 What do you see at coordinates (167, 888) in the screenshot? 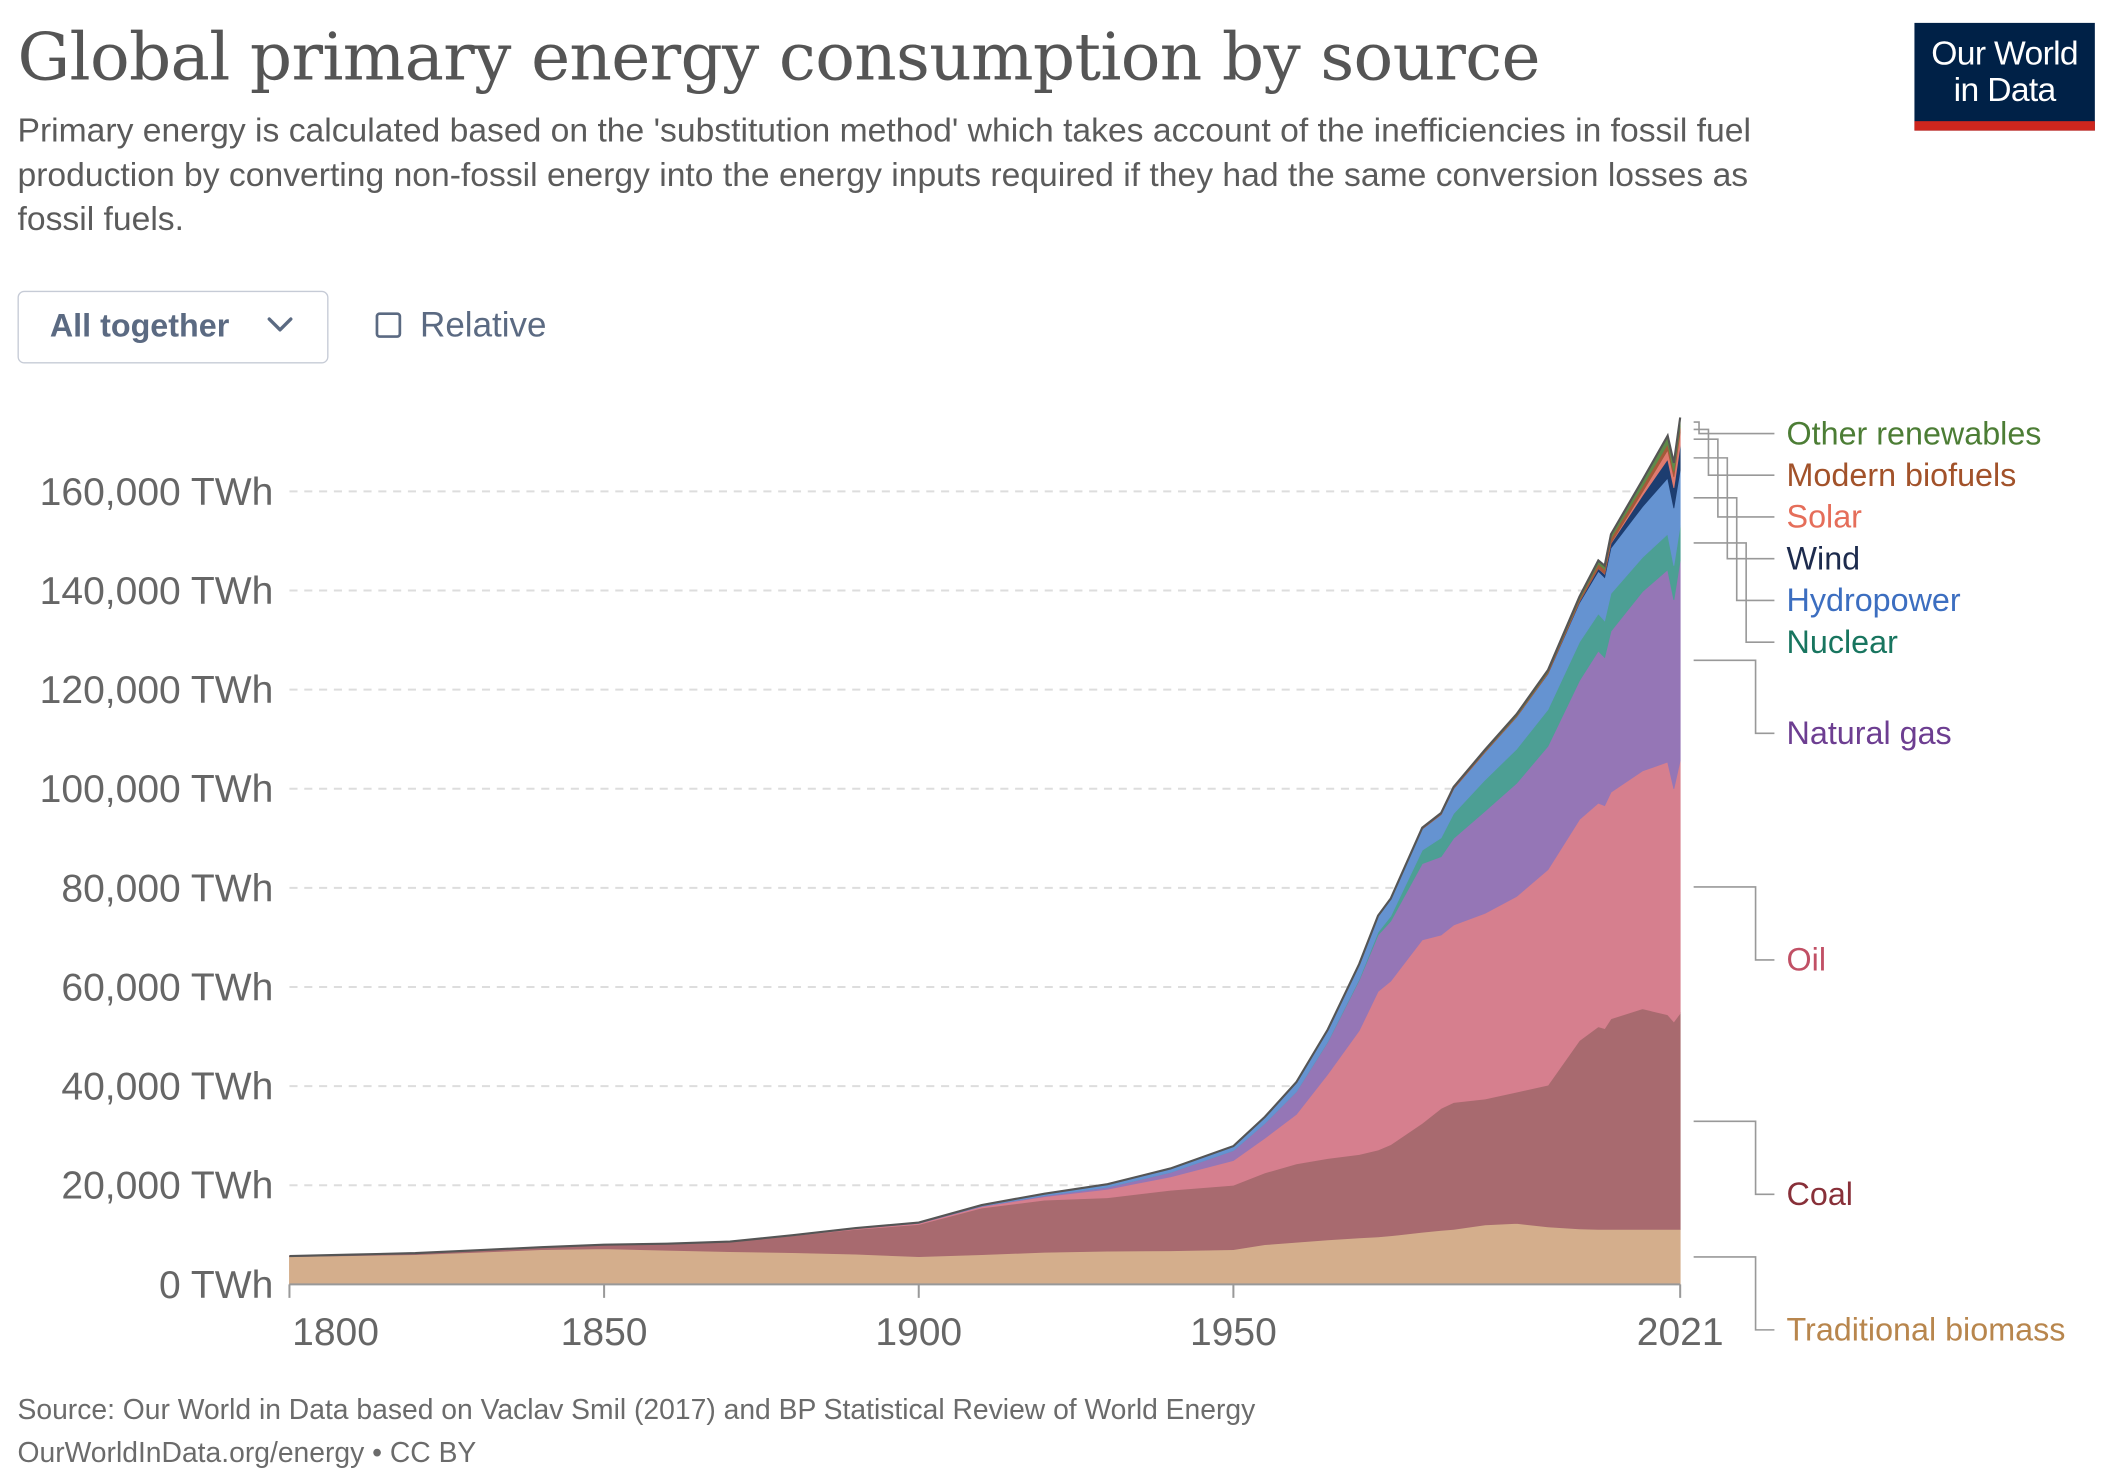
I see `y-tick-label: 80,000 TWh` at bounding box center [167, 888].